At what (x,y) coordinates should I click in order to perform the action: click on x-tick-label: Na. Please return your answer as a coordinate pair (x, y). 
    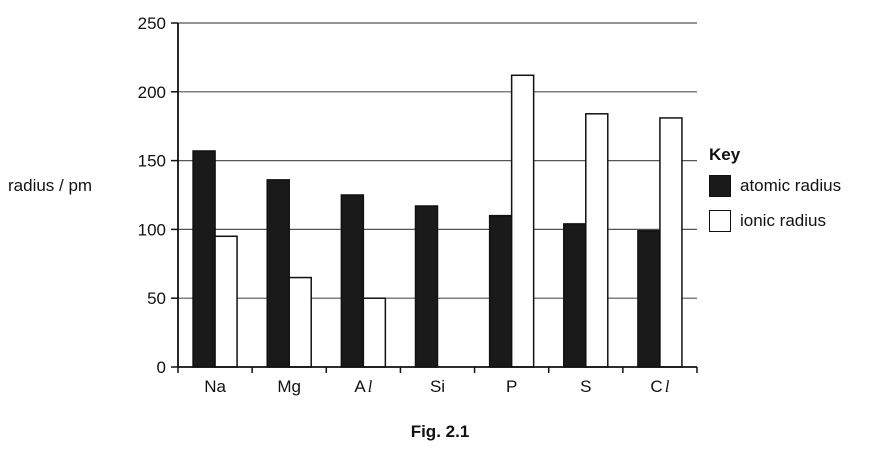
    Looking at the image, I should click on (215, 386).